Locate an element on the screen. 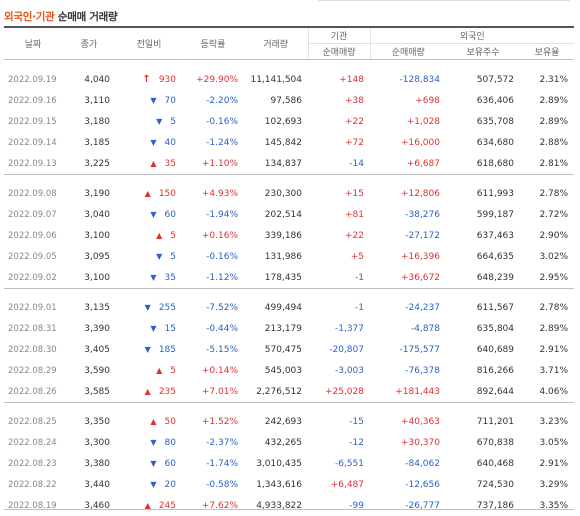 This screenshot has height=516, width=580. diff-value: 185 is located at coordinates (167, 350).